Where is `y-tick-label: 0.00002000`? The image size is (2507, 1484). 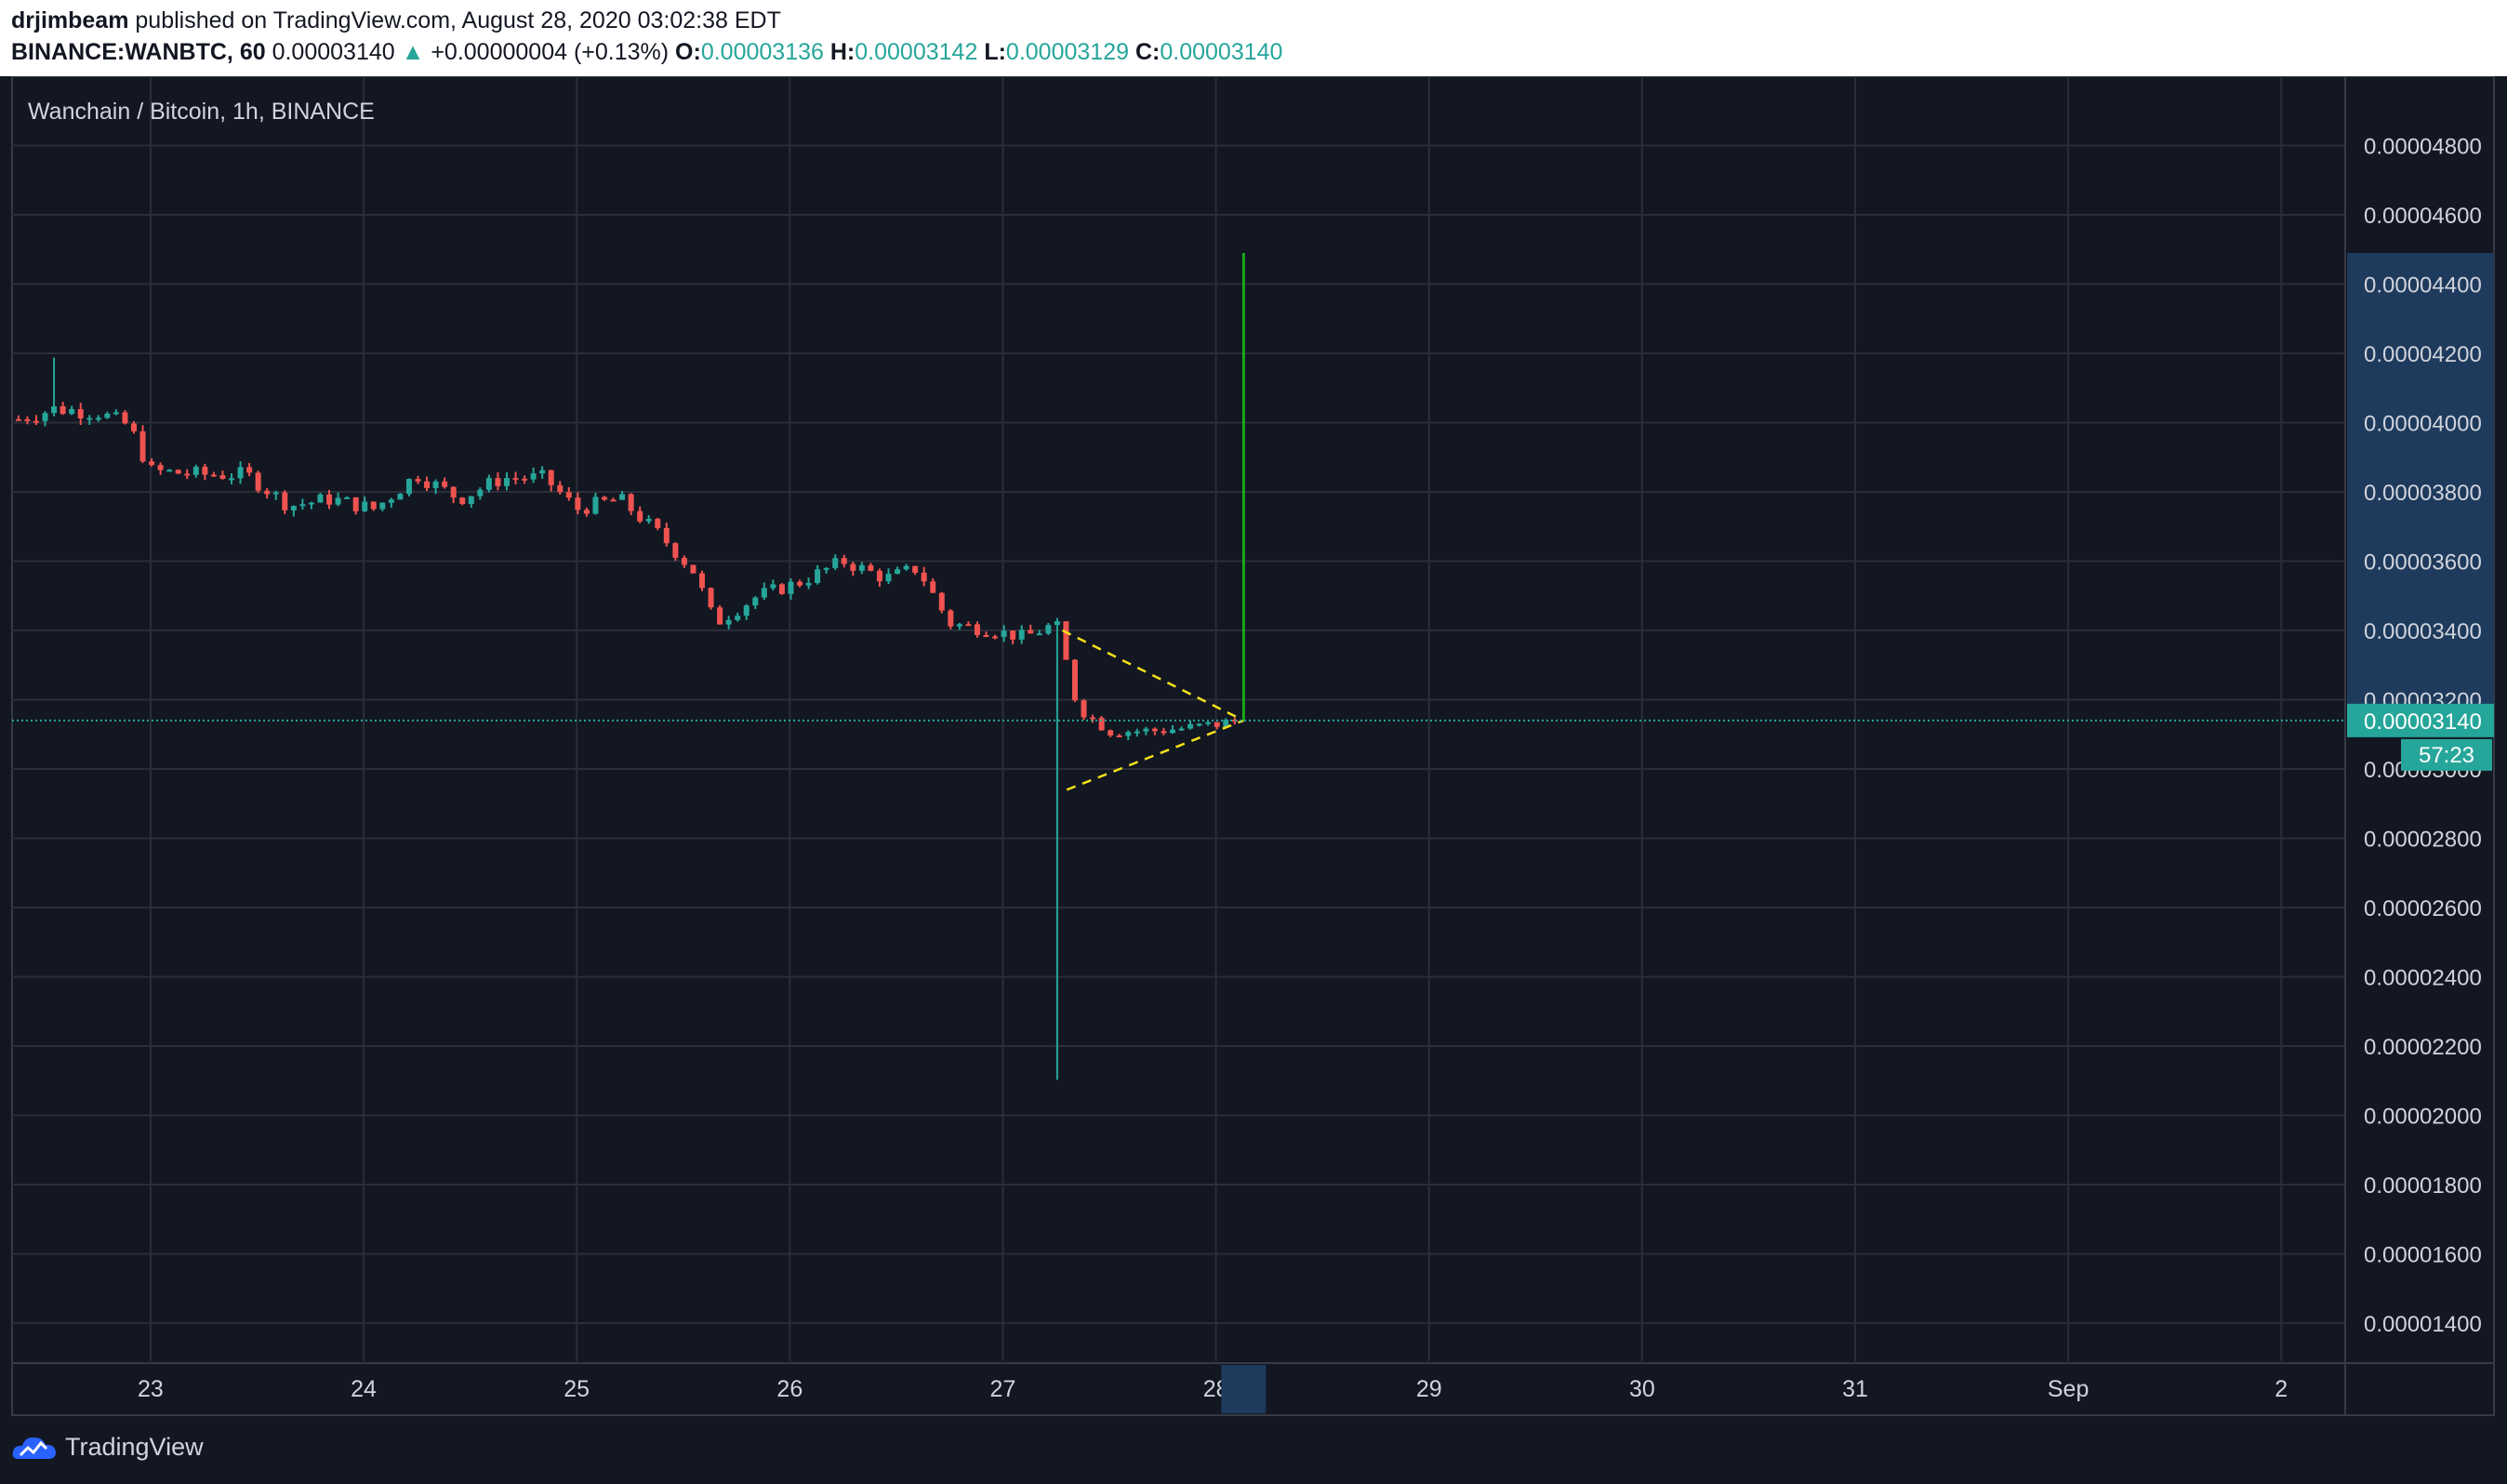 y-tick-label: 0.00002000 is located at coordinates (2423, 1117).